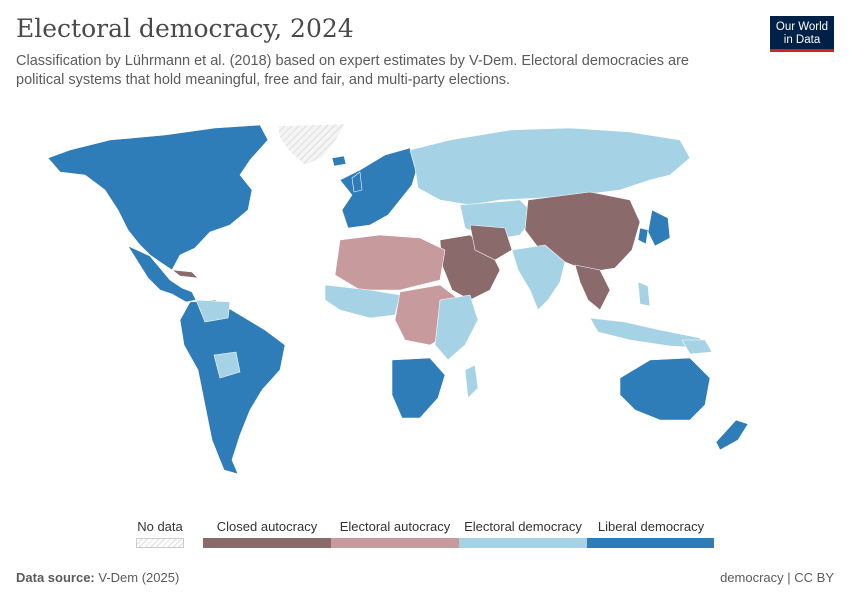  Describe the element at coordinates (523, 543) in the screenshot. I see `legend-electoral-democracy-swatch` at that location.